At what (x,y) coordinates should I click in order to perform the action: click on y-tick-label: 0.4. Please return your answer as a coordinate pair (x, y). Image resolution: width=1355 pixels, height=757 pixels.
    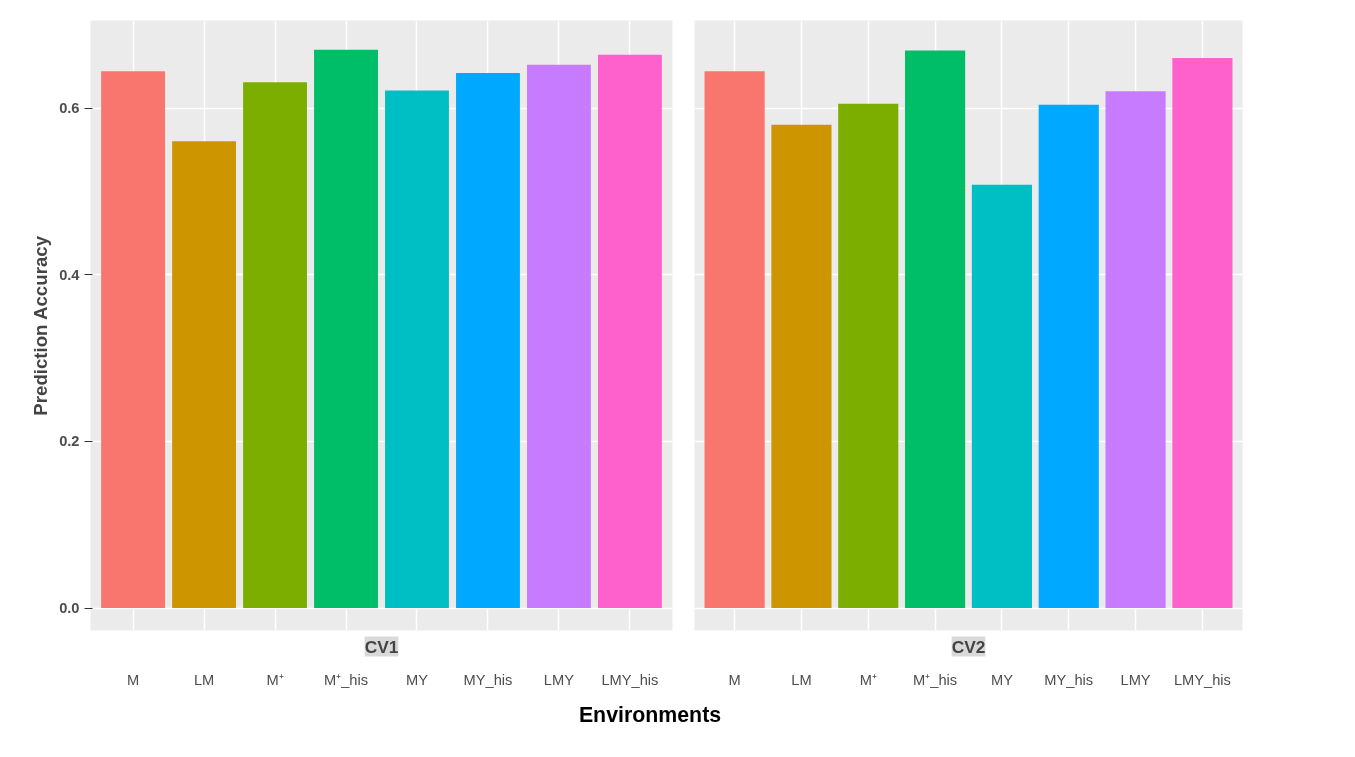
    Looking at the image, I should click on (70, 274).